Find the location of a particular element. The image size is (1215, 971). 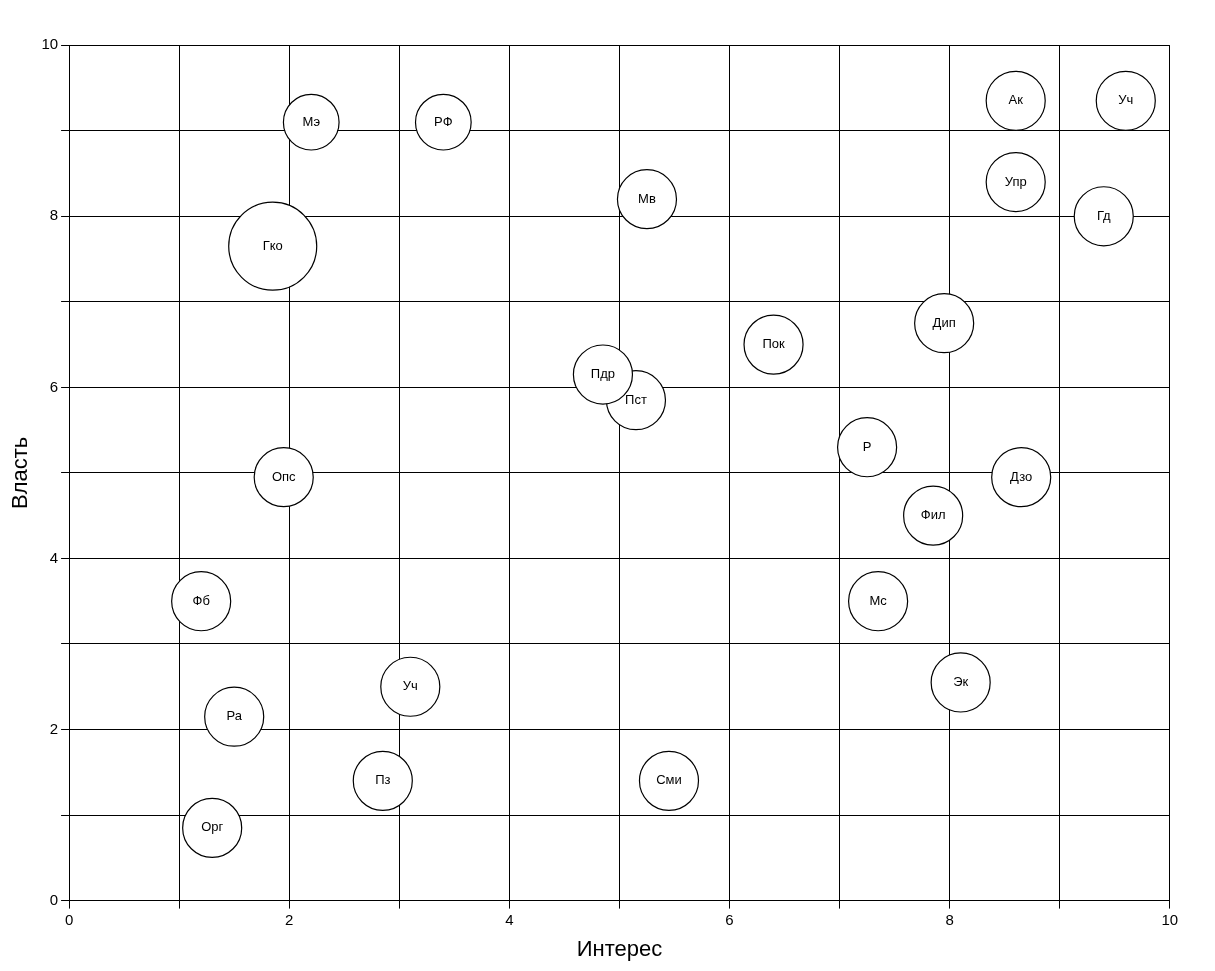

series-label: Упр is located at coordinates (1015, 181).